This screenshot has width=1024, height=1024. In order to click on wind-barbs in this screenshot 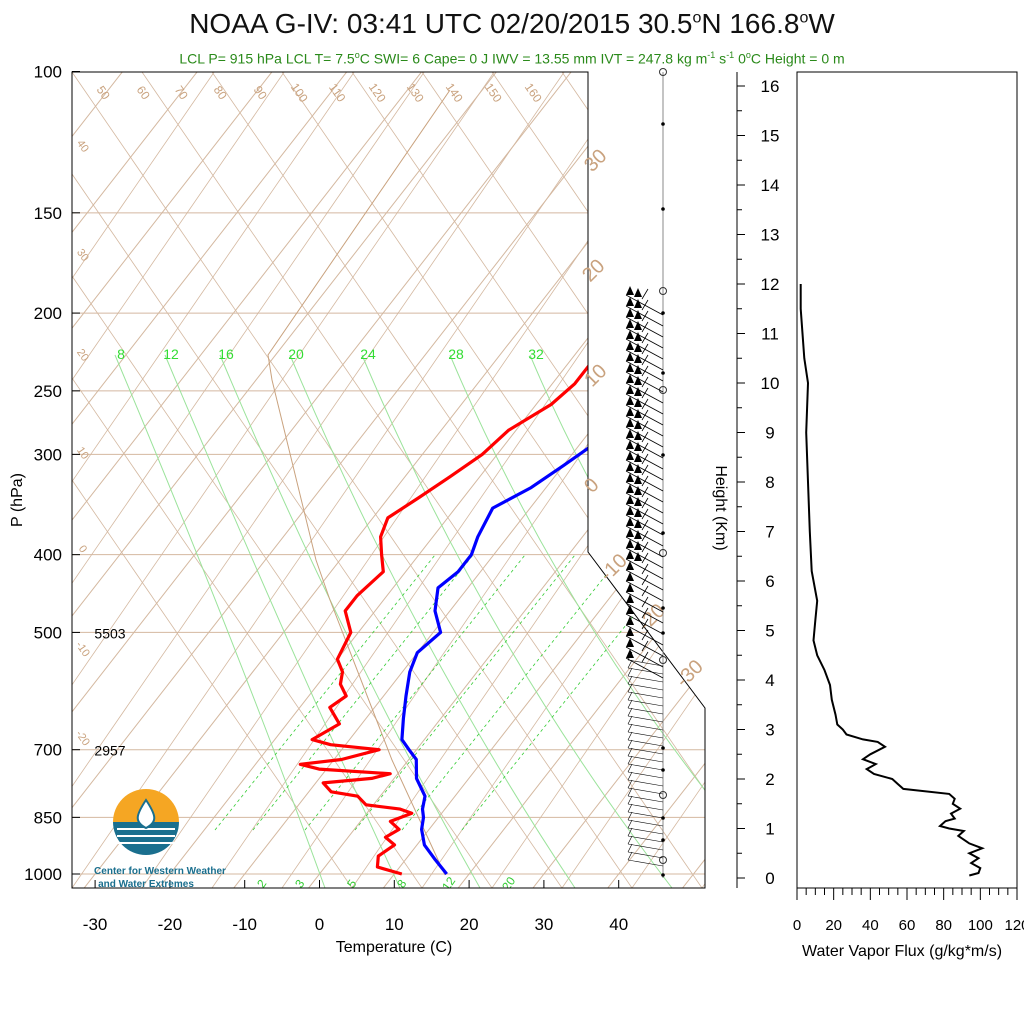, I will do `click(646, 473)`.